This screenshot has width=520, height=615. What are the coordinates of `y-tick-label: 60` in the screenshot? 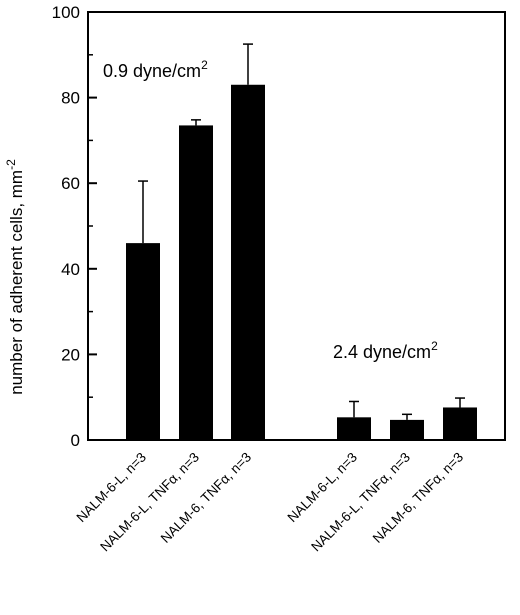 It's located at (70, 183).